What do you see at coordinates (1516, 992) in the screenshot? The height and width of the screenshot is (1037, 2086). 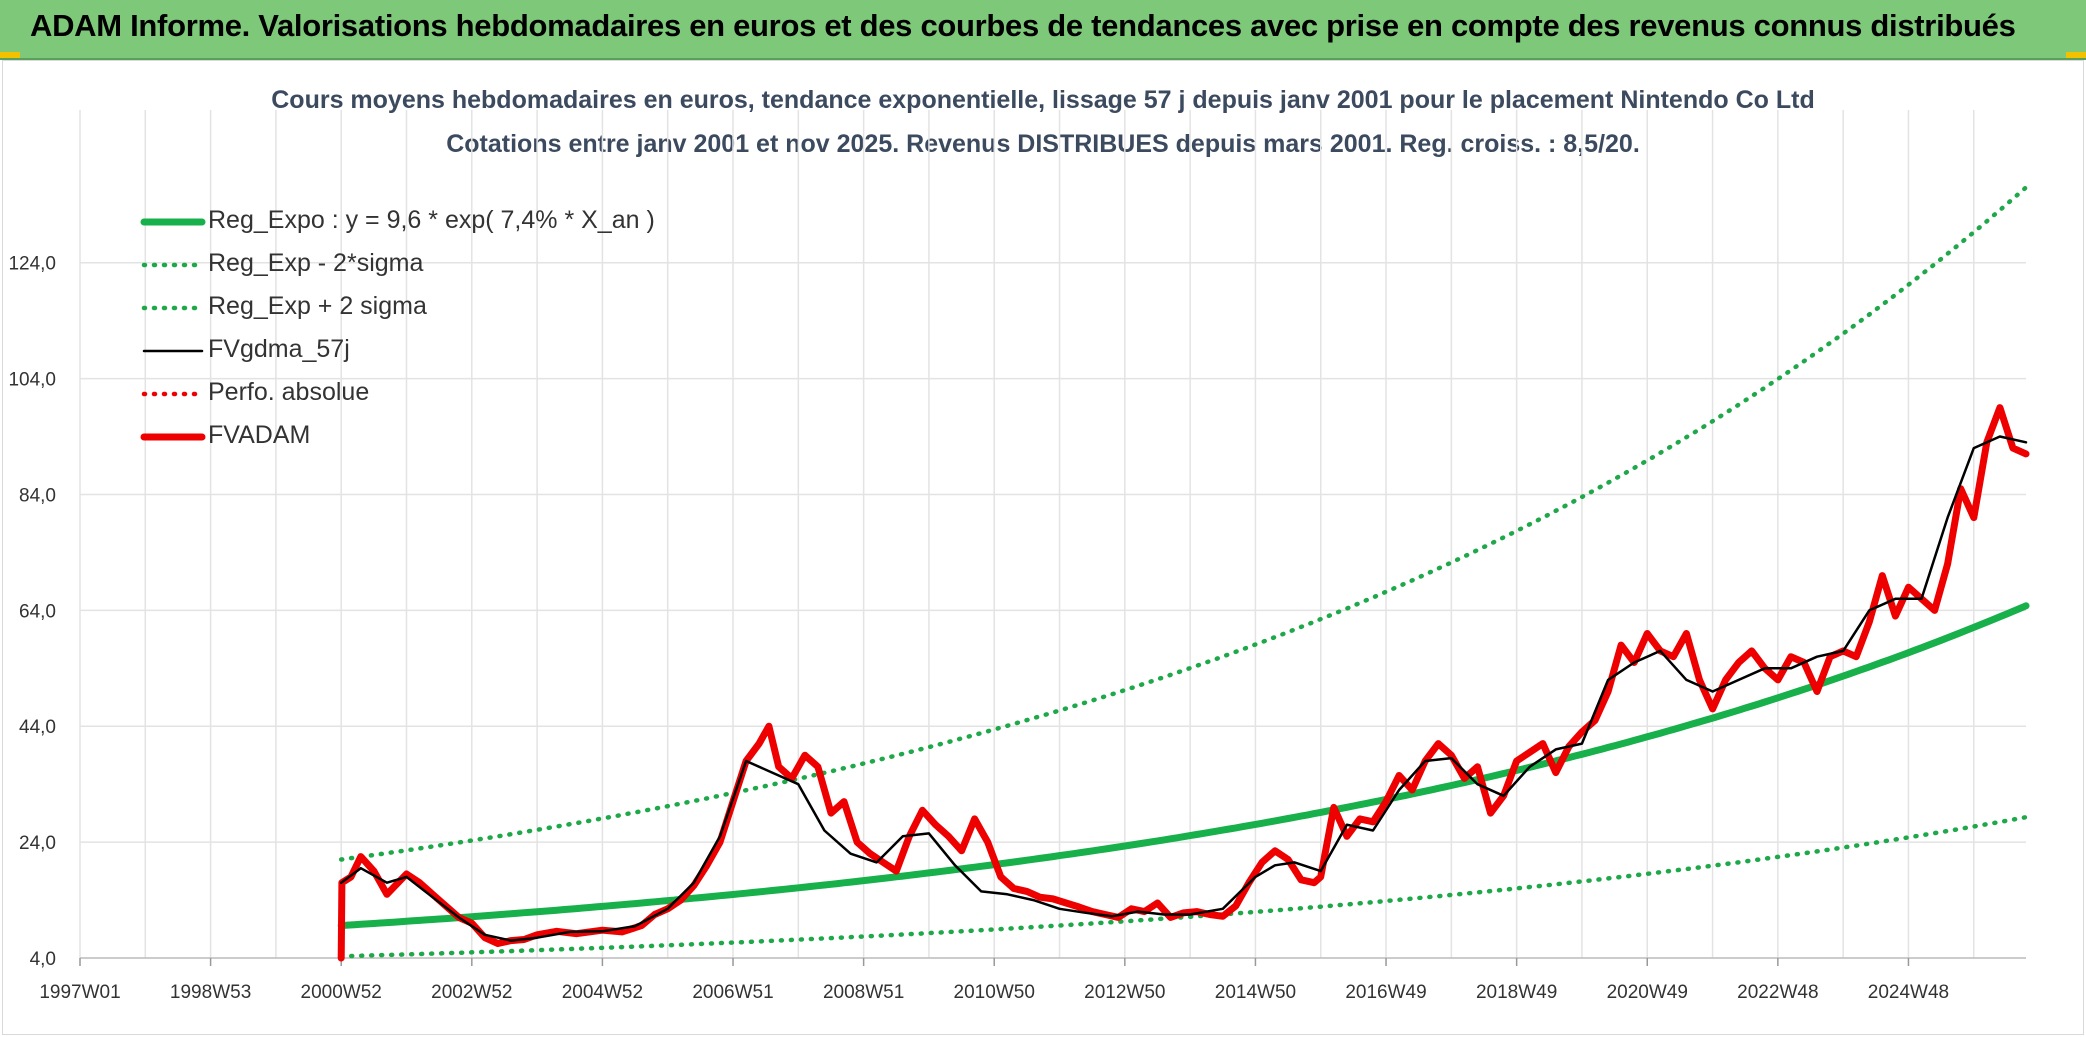 I see `x-tick-label: 2018W49` at bounding box center [1516, 992].